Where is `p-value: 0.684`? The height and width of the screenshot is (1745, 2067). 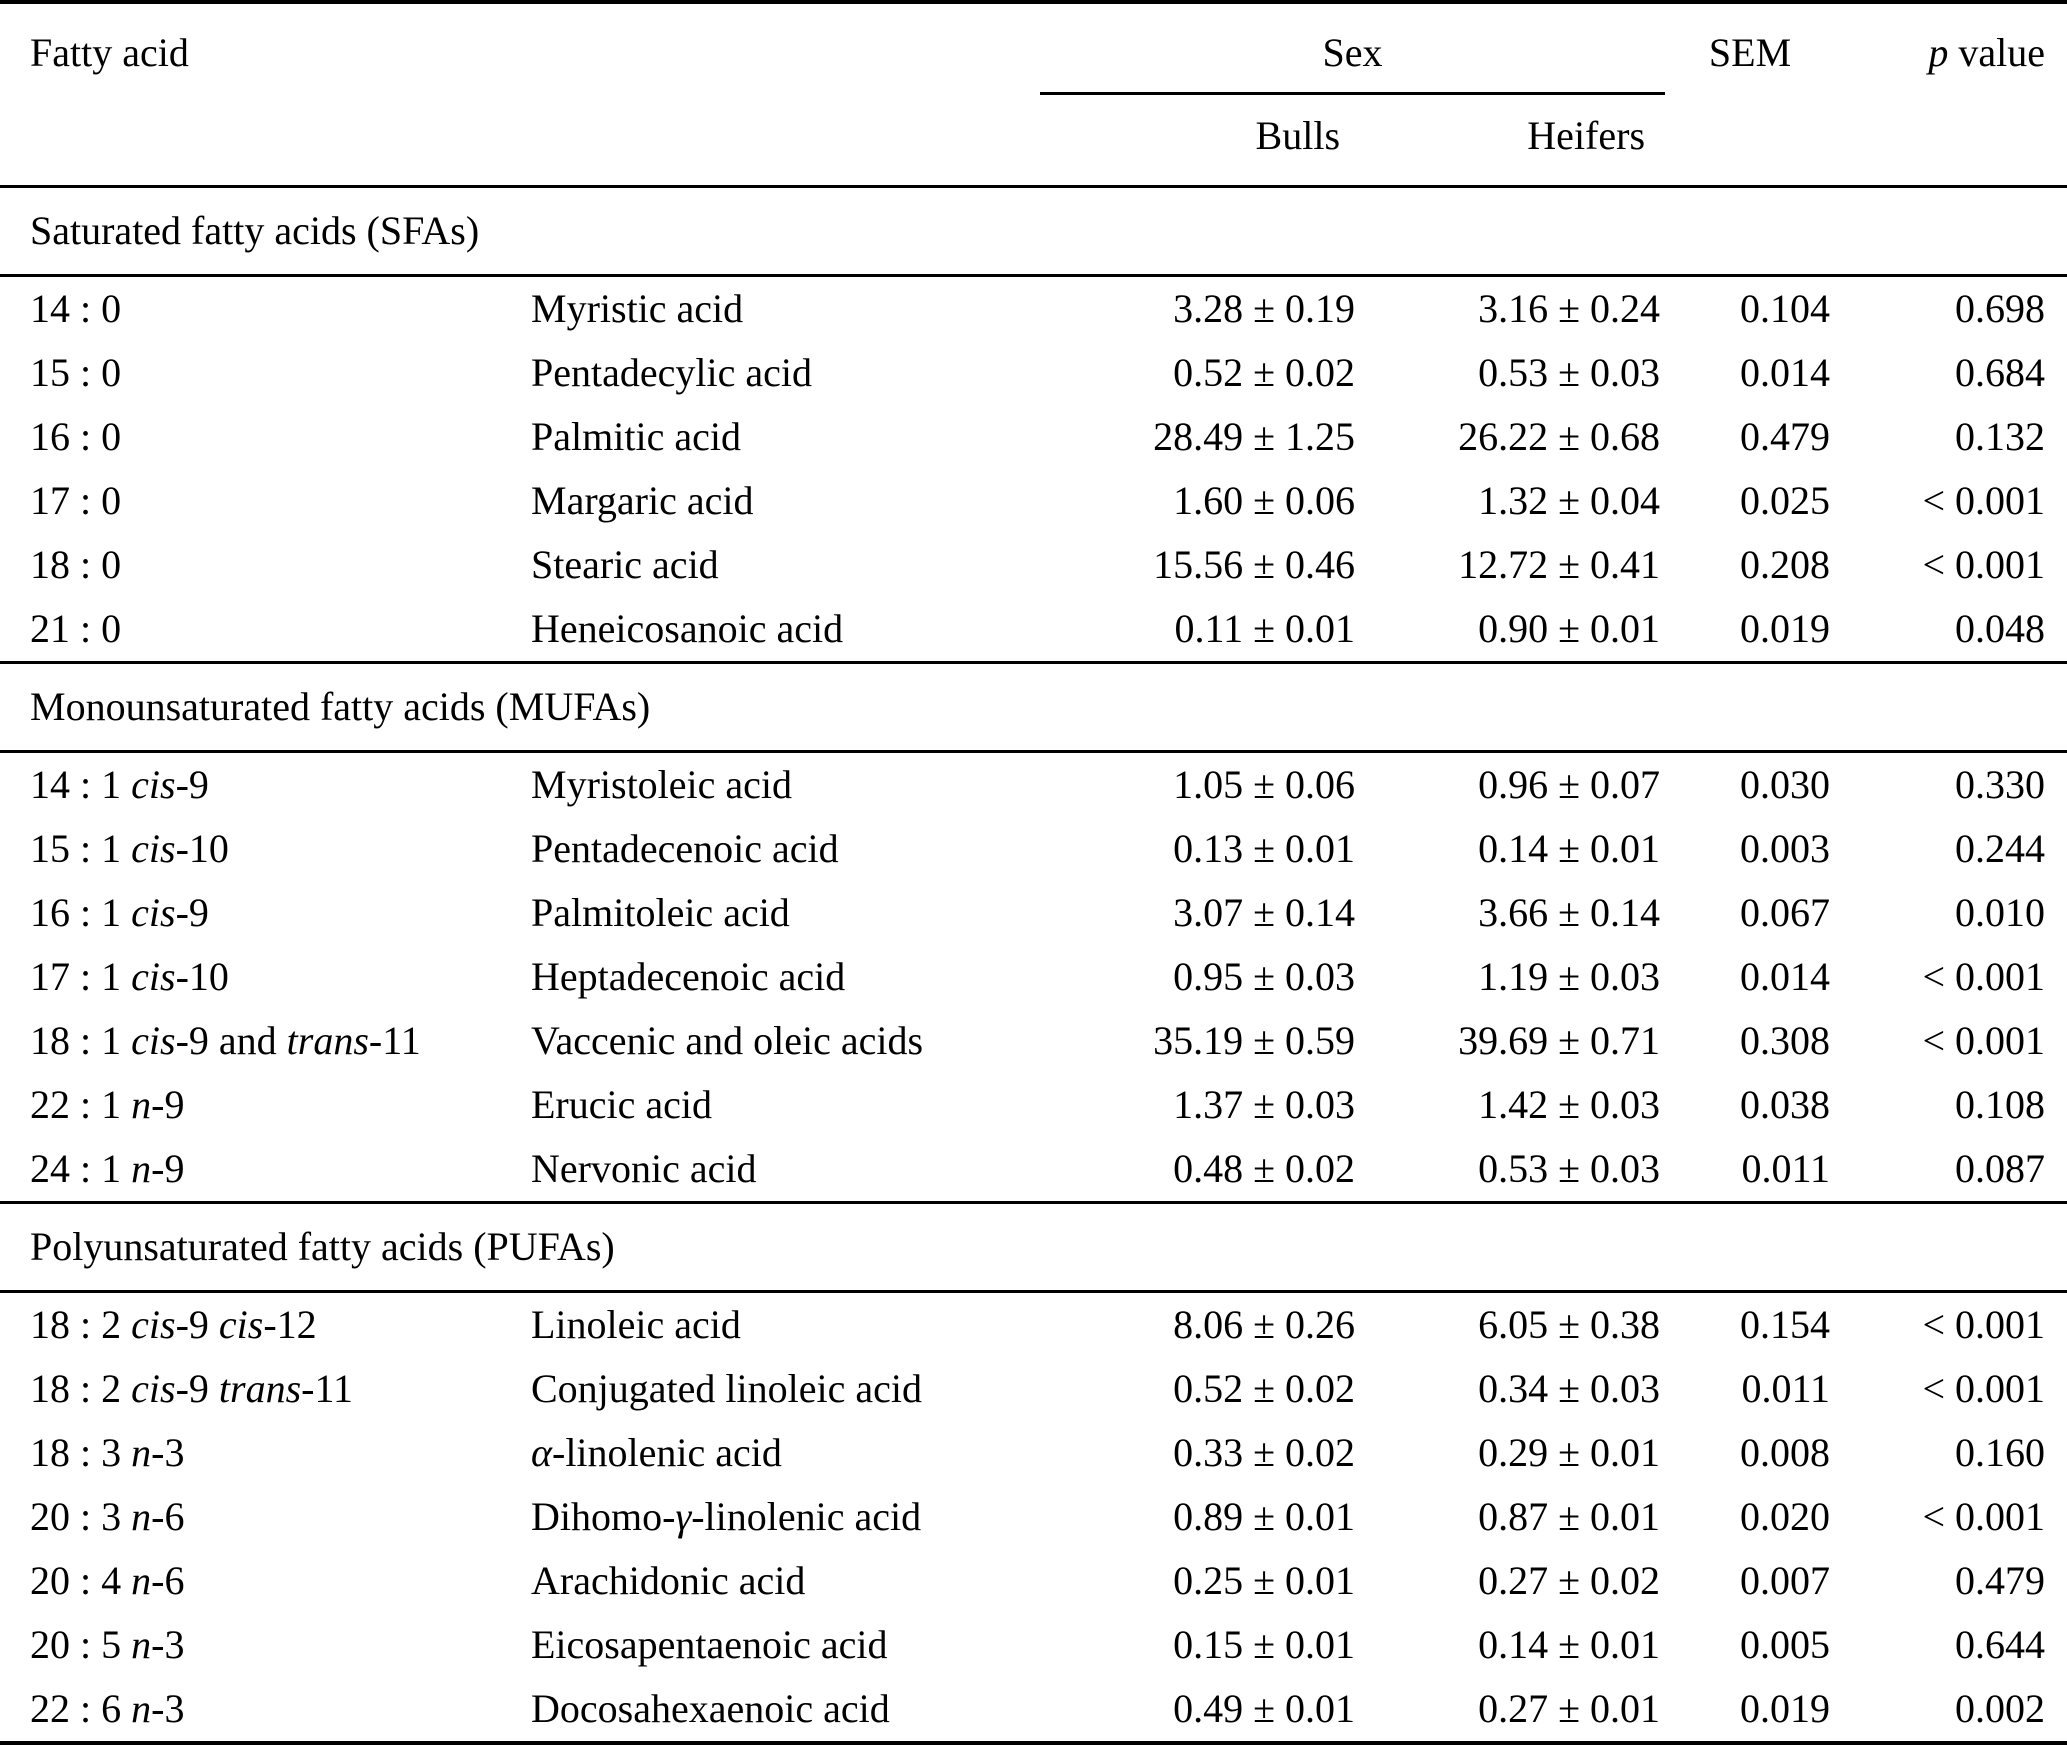
p-value: 0.684 is located at coordinates (2000, 372).